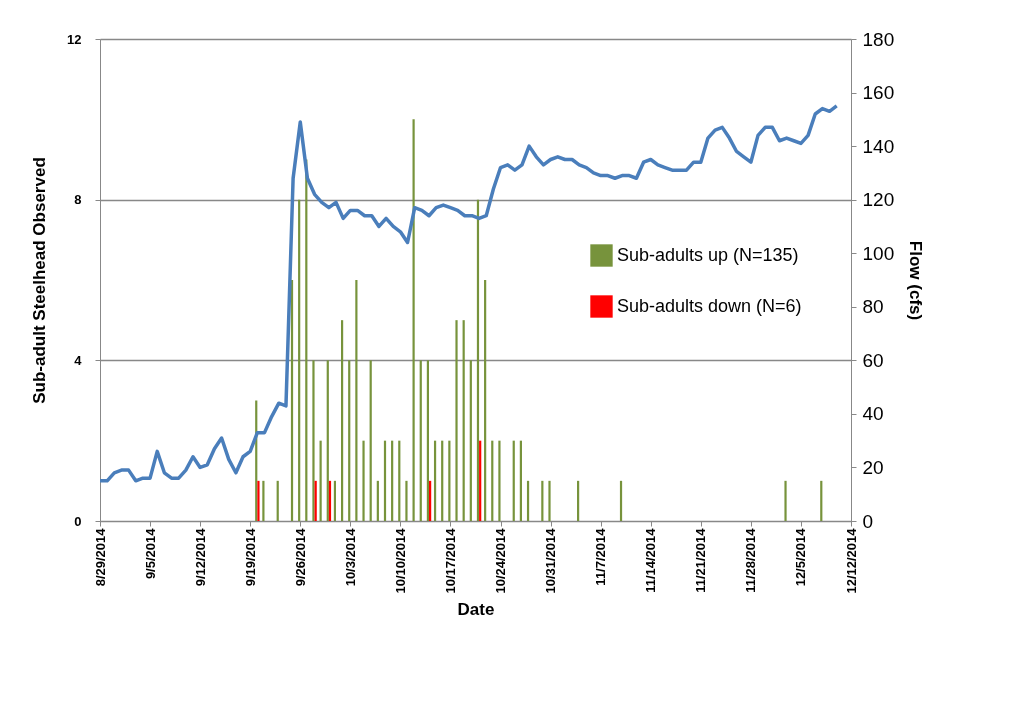 The width and height of the screenshot is (1013, 708). Describe the element at coordinates (40, 280) in the screenshot. I see `y-axis-title: Sub-adult Steelhead Observed` at that location.